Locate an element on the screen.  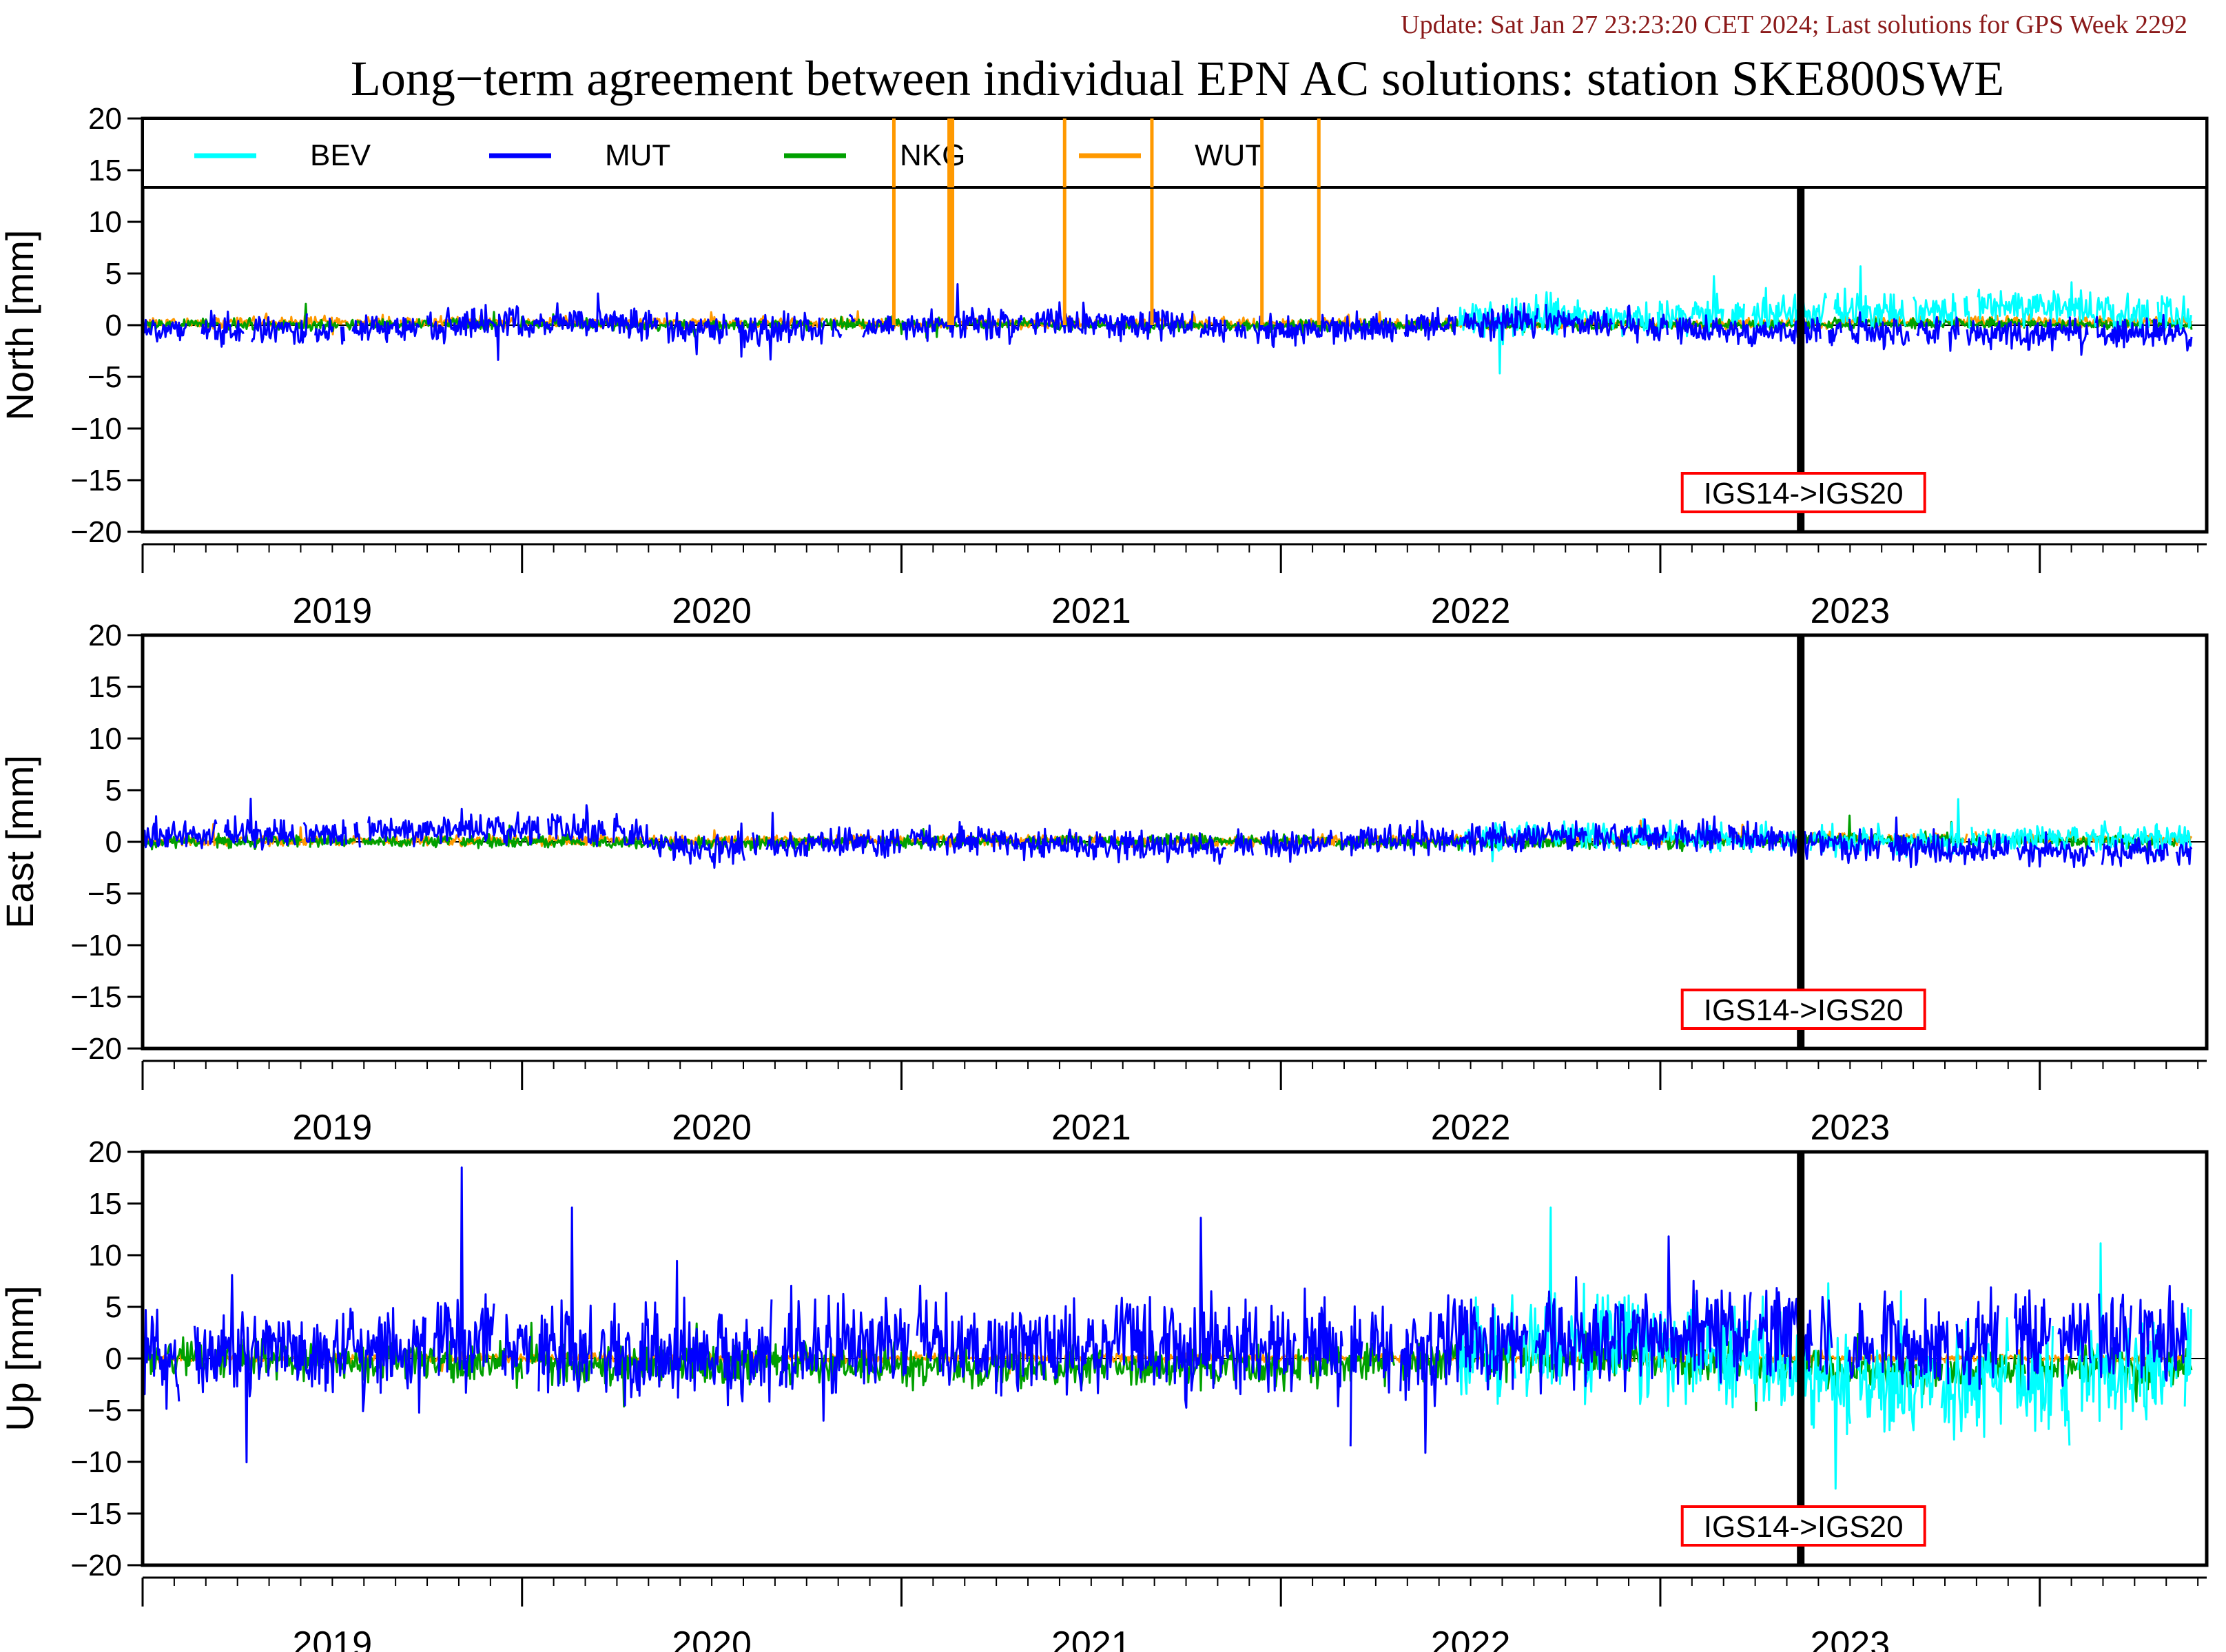
series-mut is located at coordinates (1168, 322).